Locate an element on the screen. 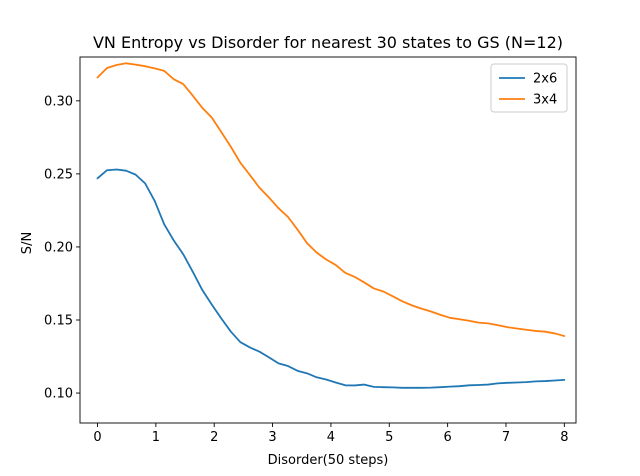 This screenshot has height=476, width=640. x-axis-title: Disorder(50 steps) is located at coordinates (328, 460).